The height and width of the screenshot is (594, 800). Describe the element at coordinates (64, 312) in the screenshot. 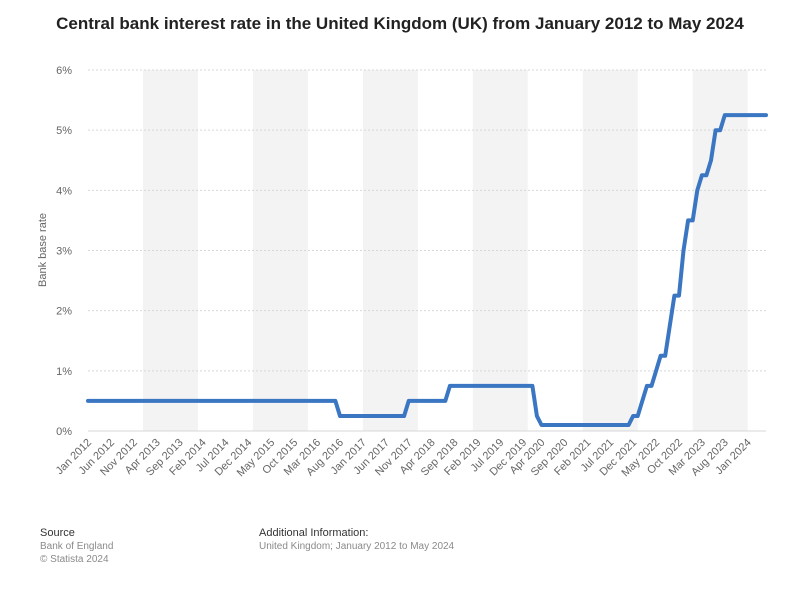

I see `y-tick-label: 2%` at that location.